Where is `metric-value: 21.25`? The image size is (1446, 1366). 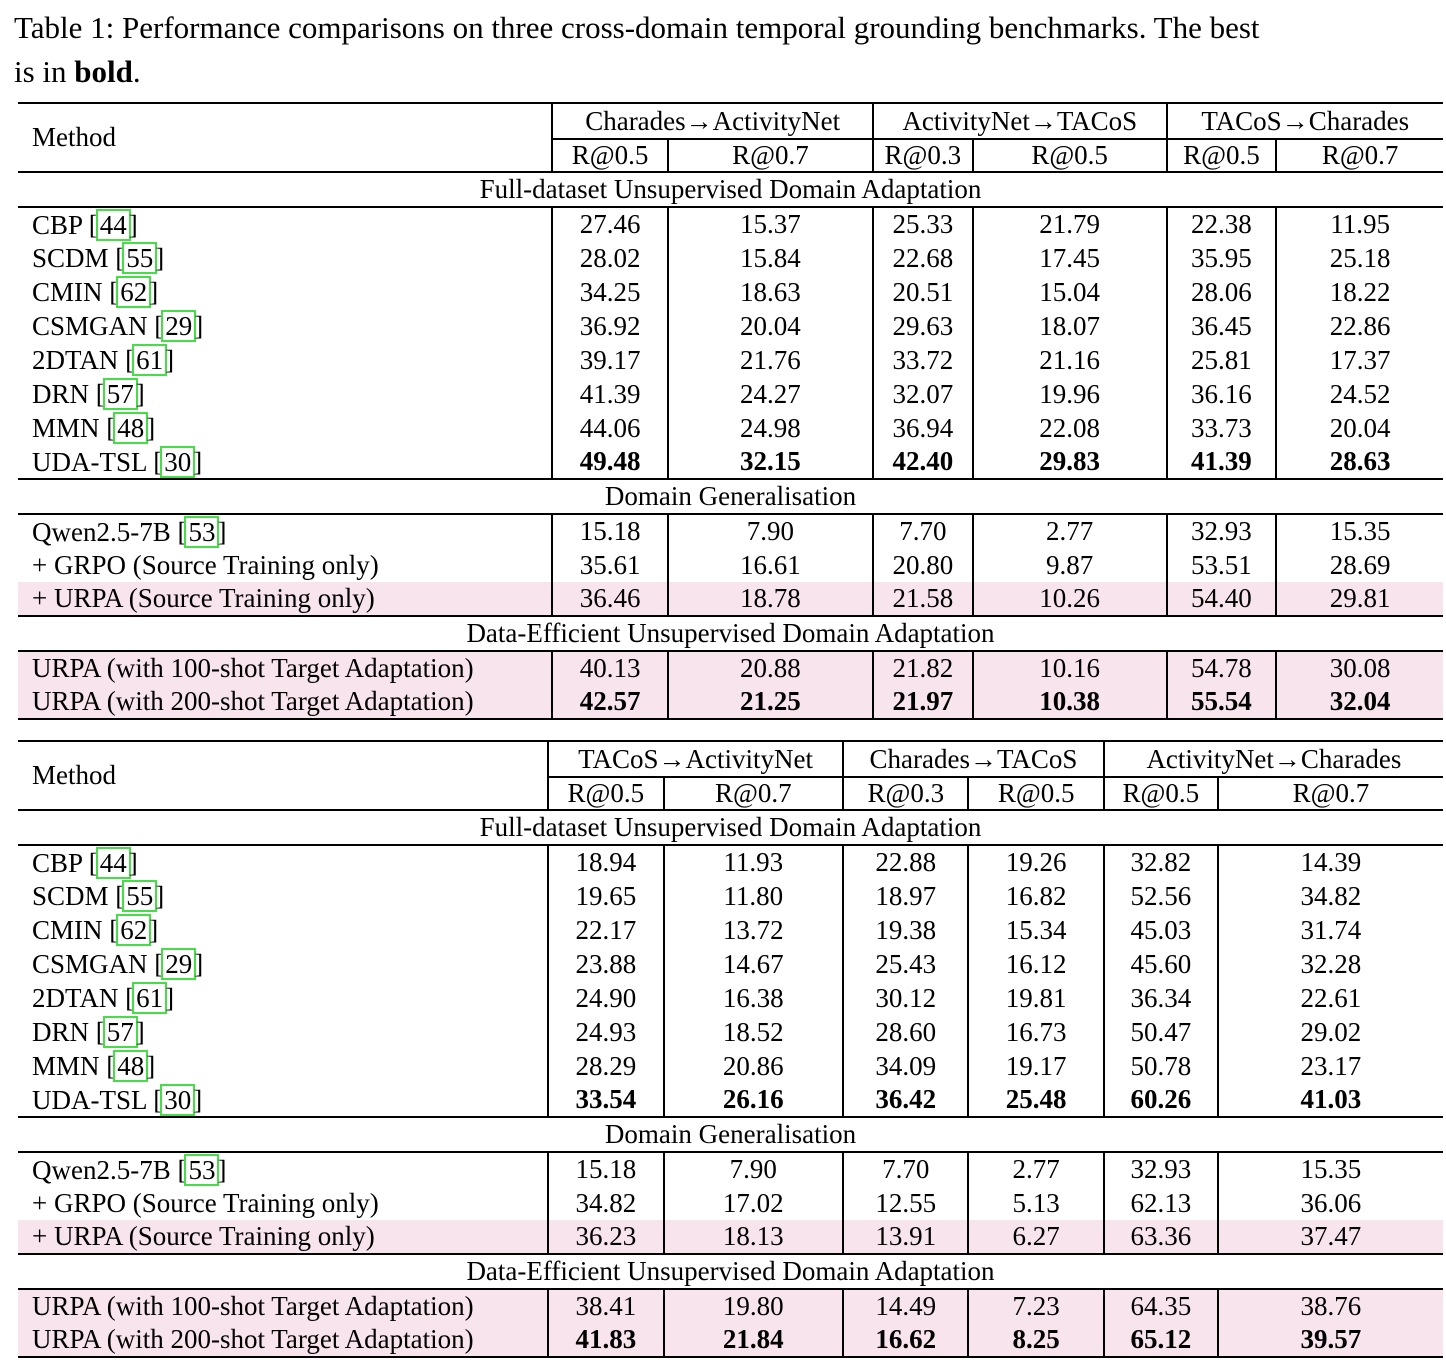
metric-value: 21.25 is located at coordinates (769, 702).